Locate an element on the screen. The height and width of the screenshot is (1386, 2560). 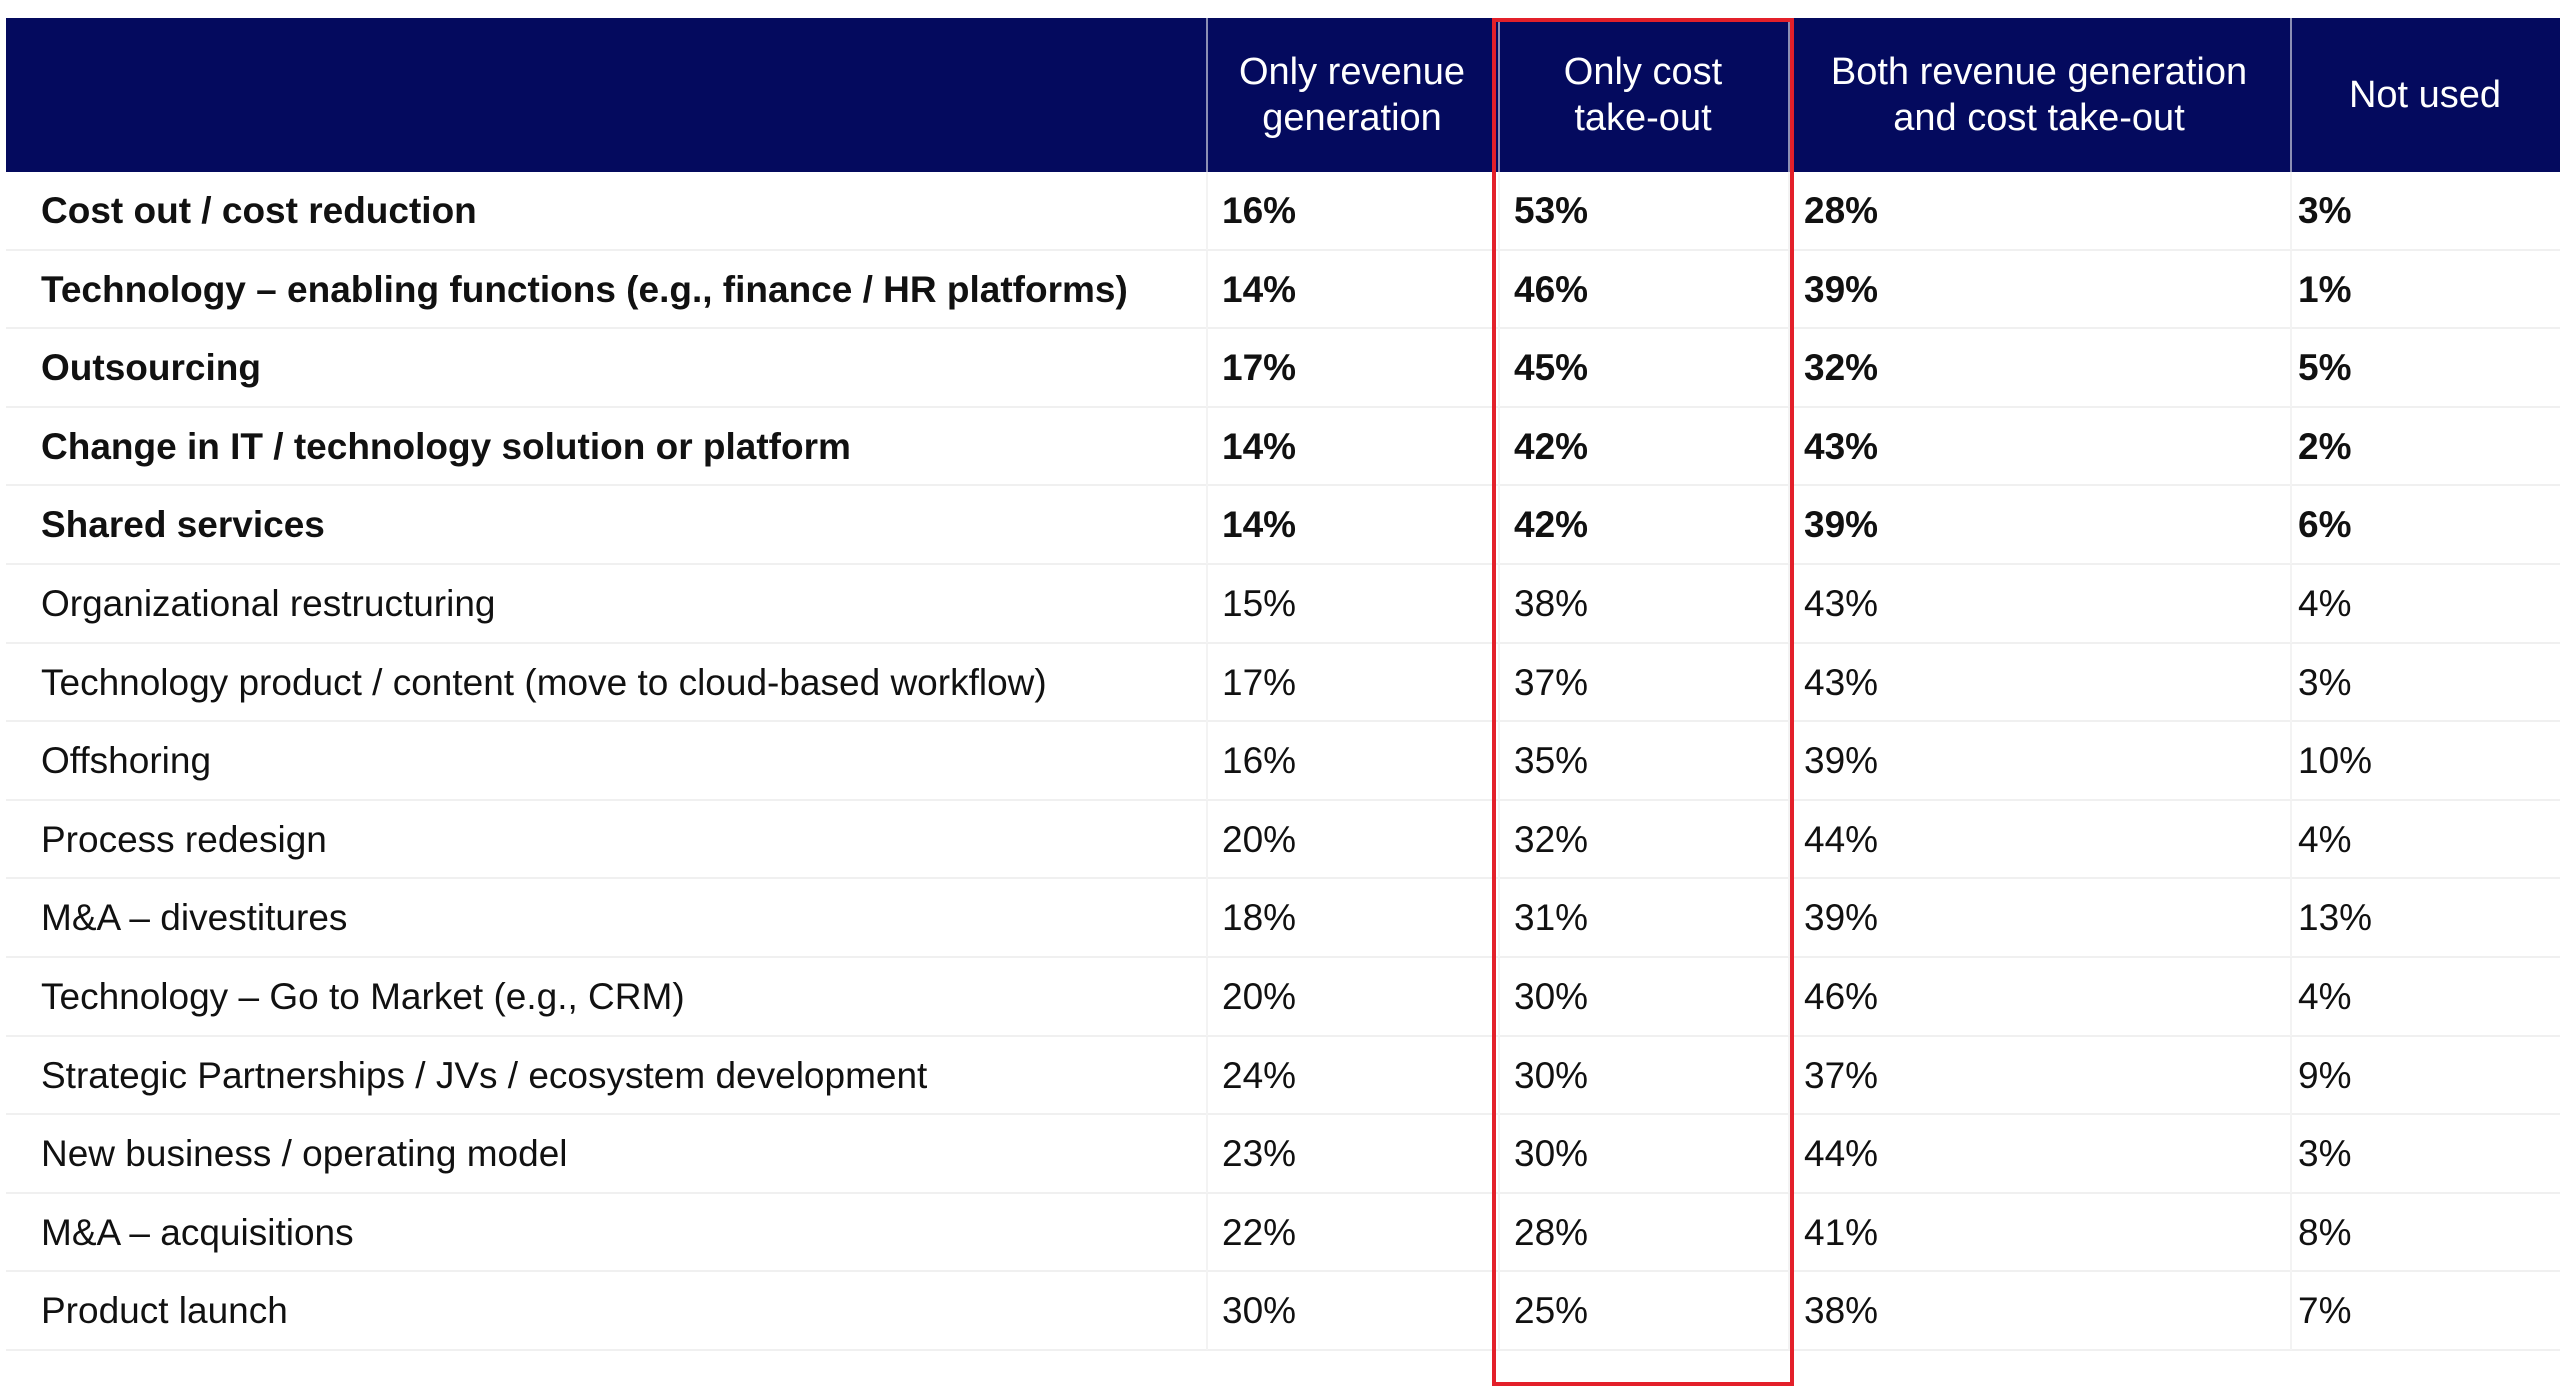
cell-only-cost: 32% is located at coordinates (1551, 839).